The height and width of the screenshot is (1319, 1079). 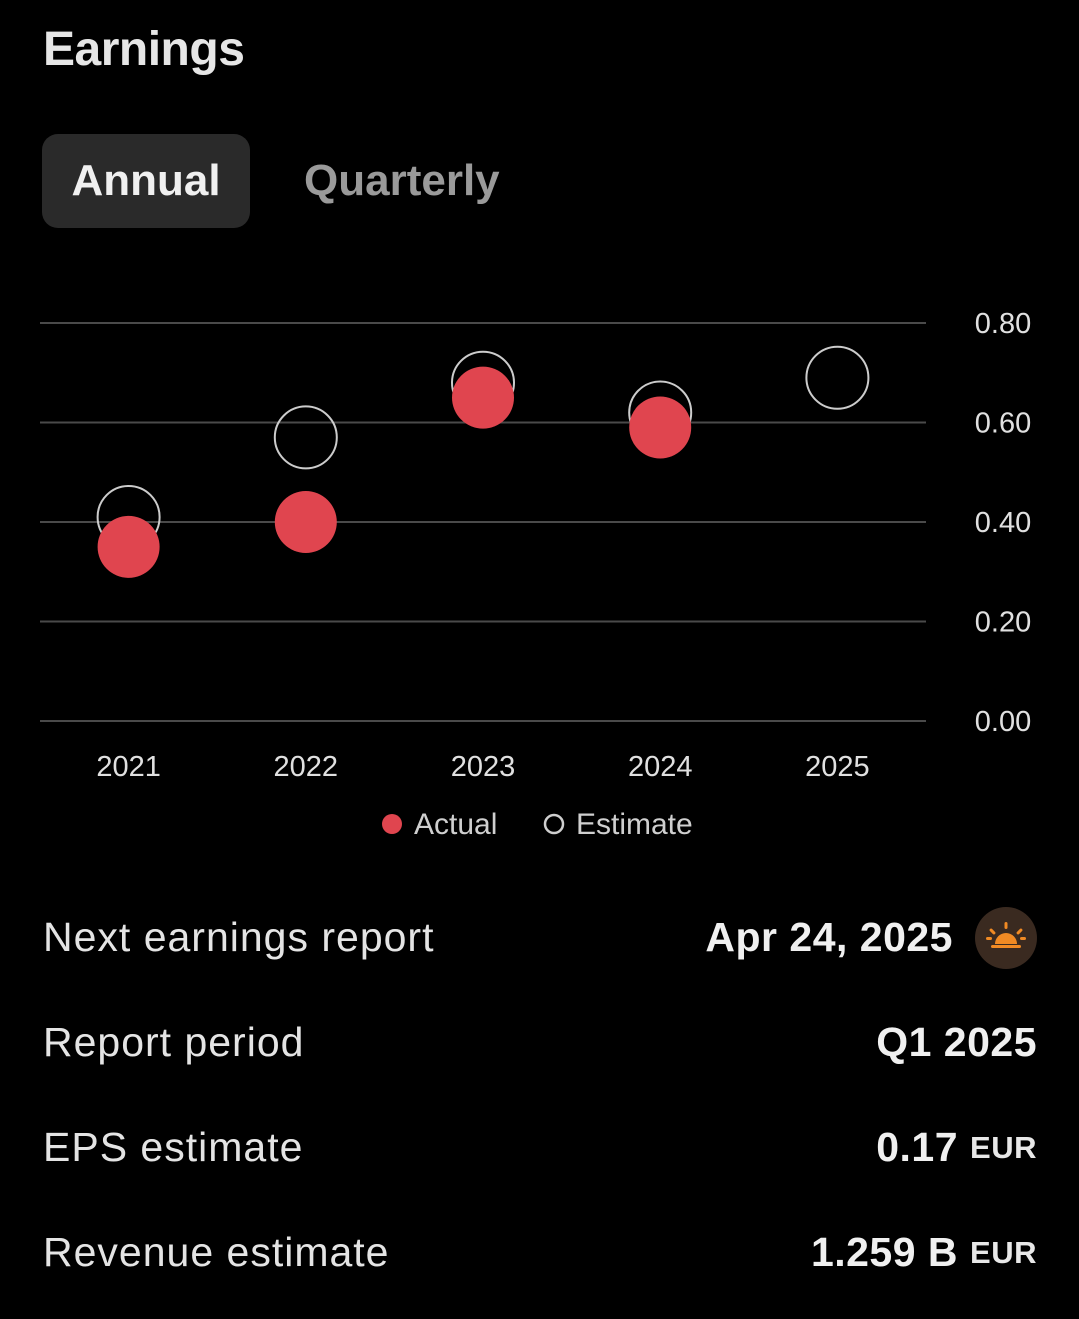 I want to click on row-eps-estimate: EPS estimate 0.17 EUR, so click(x=540, y=1147).